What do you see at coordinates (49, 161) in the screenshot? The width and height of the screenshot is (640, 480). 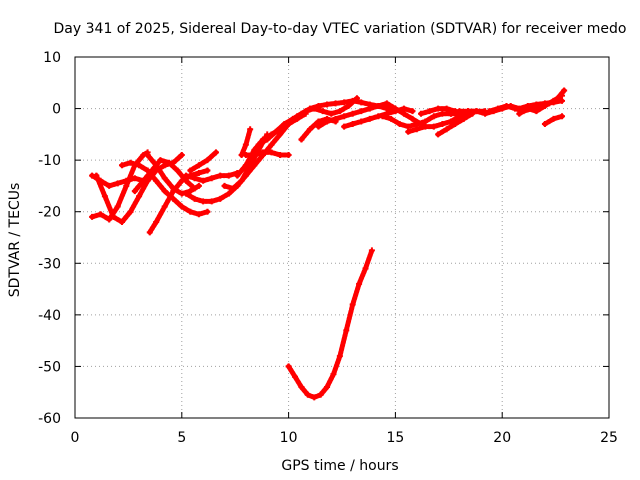 I see `y-tick-label: -10` at bounding box center [49, 161].